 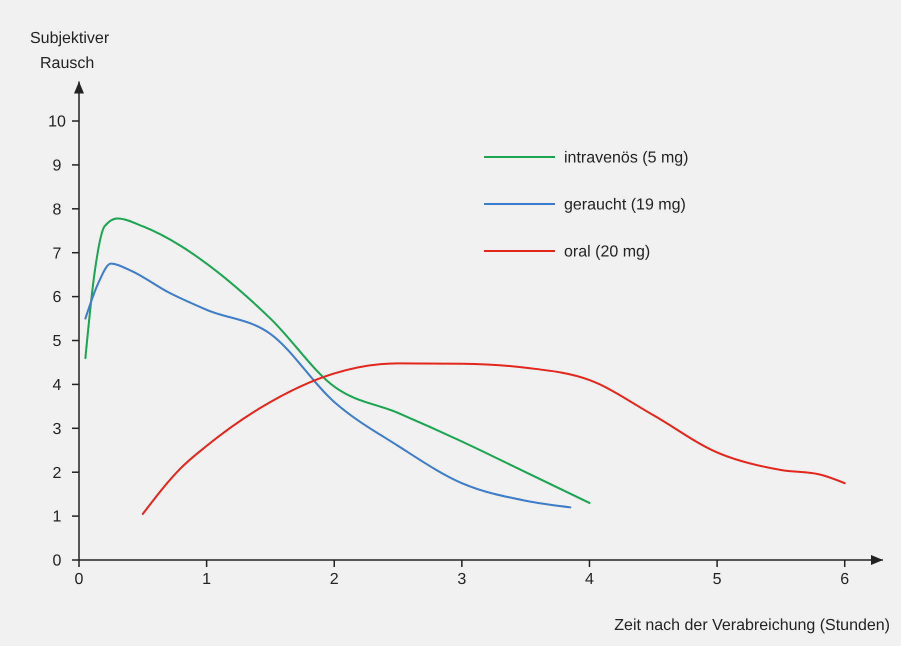 What do you see at coordinates (57, 385) in the screenshot?
I see `y-tick-label: 4` at bounding box center [57, 385].